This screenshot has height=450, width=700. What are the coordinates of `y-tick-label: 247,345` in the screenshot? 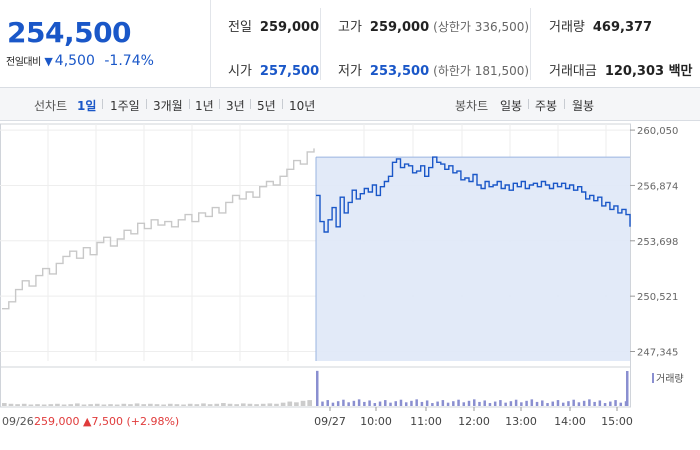 It's located at (657, 353).